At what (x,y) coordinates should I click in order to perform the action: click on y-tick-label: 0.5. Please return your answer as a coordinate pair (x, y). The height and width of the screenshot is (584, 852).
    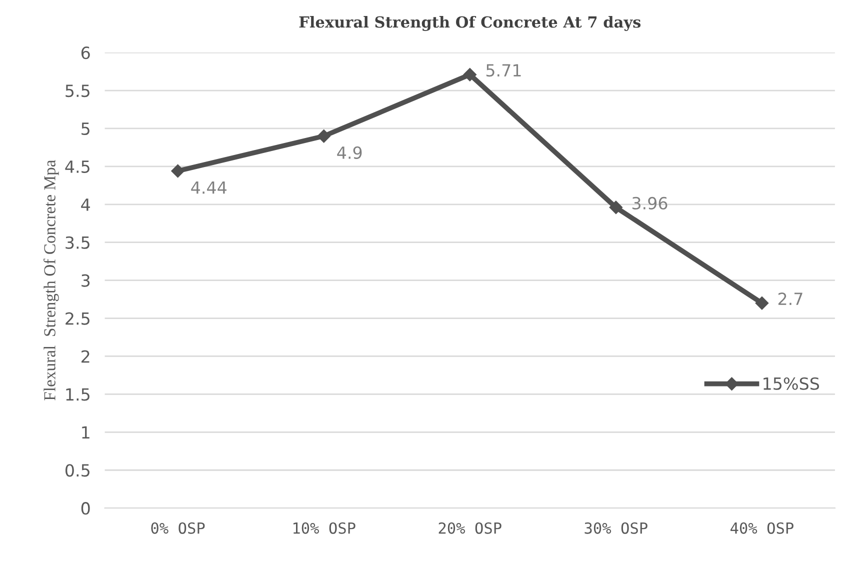
    Looking at the image, I should click on (78, 470).